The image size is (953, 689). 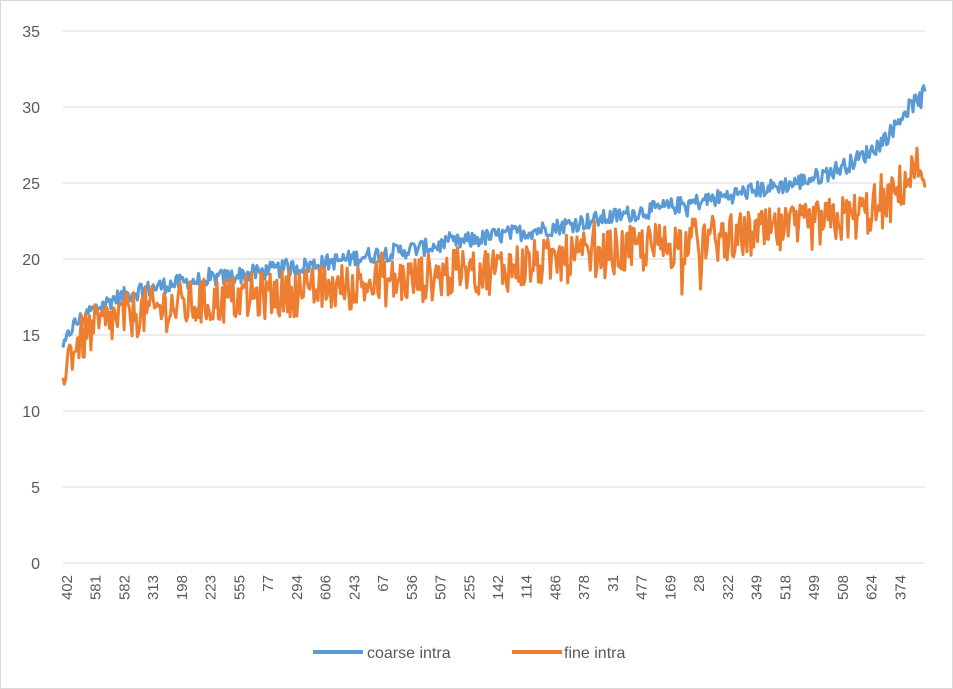 What do you see at coordinates (555, 587) in the screenshot?
I see `x-tick-label: 486` at bounding box center [555, 587].